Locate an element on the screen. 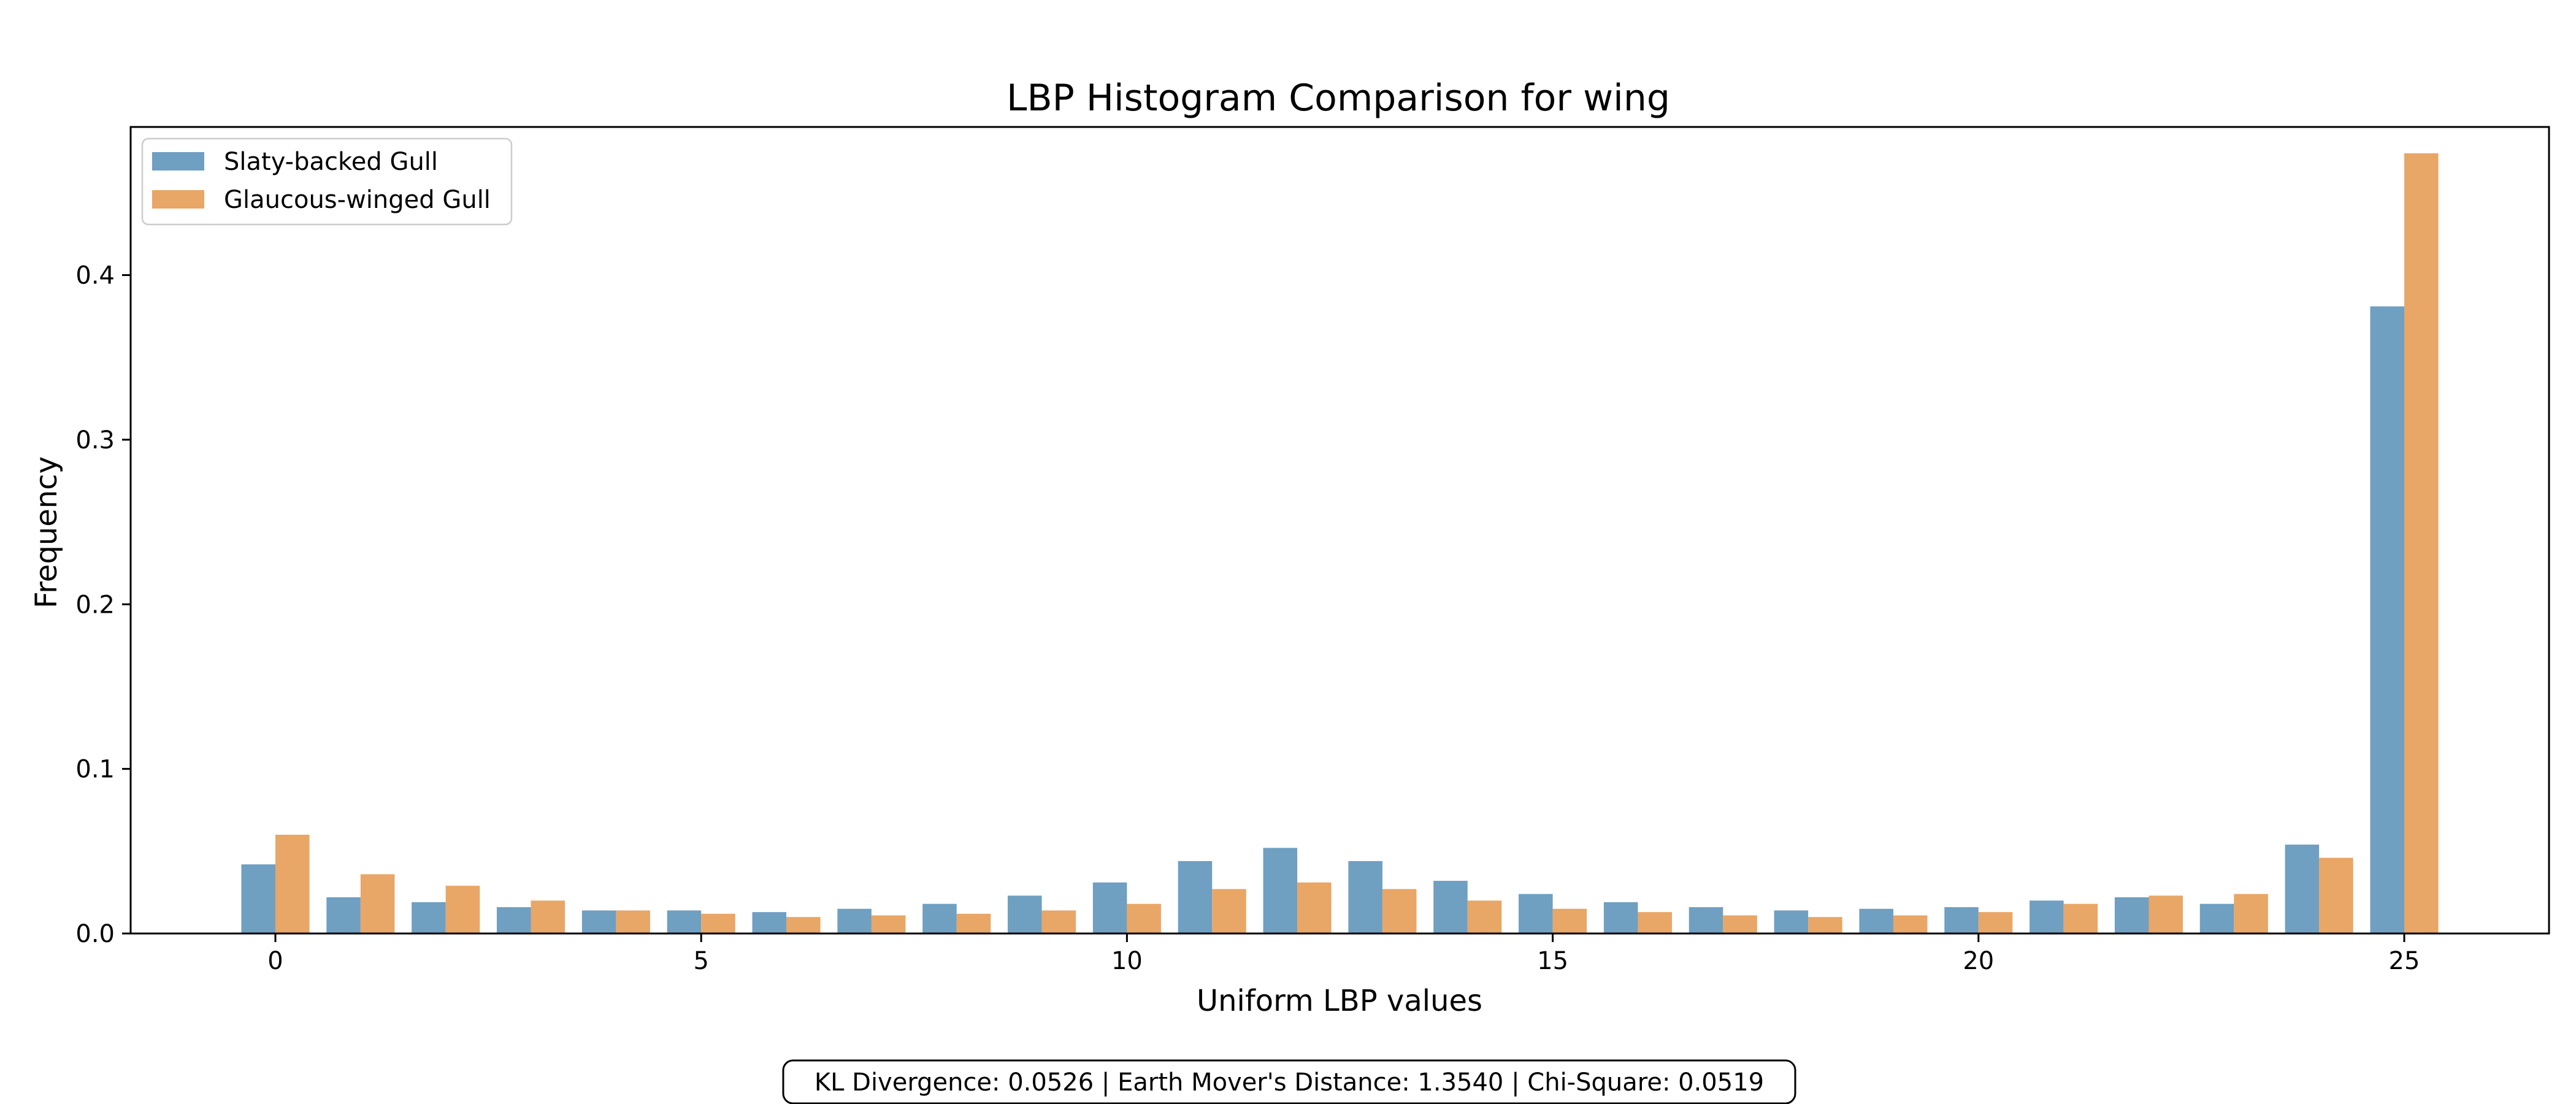 This screenshot has height=1104, width=2576. legend-swatch-glaucous-winged-gull is located at coordinates (178, 199).